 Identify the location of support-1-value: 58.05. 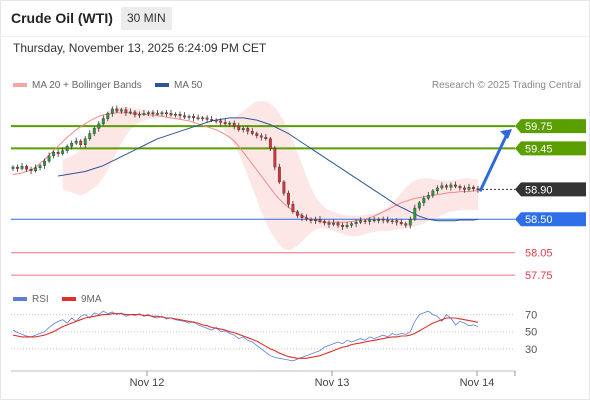
(539, 254).